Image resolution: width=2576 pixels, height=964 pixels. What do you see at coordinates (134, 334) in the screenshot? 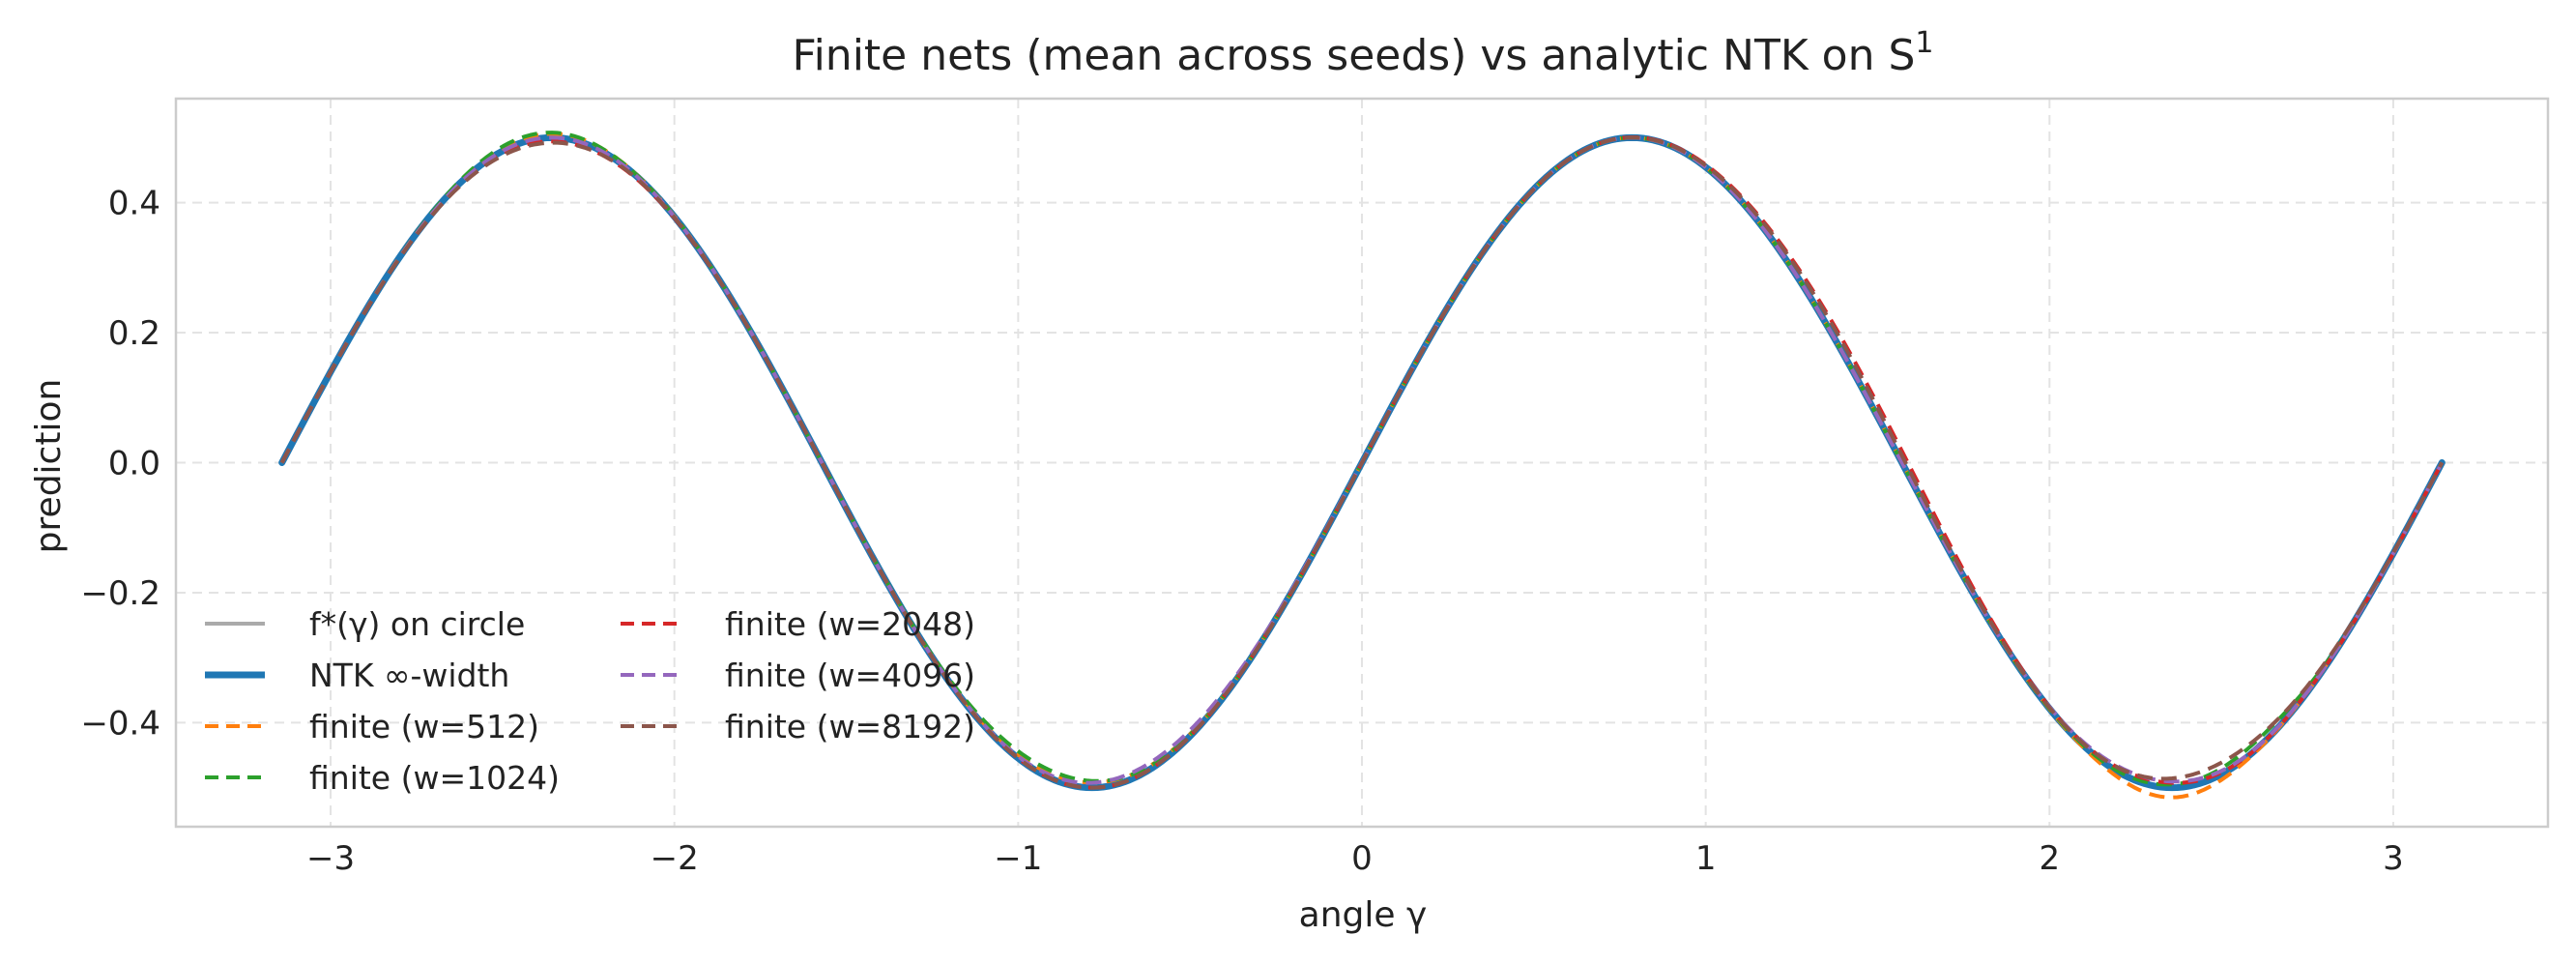
I see `y-tick-label: 0.2` at bounding box center [134, 334].